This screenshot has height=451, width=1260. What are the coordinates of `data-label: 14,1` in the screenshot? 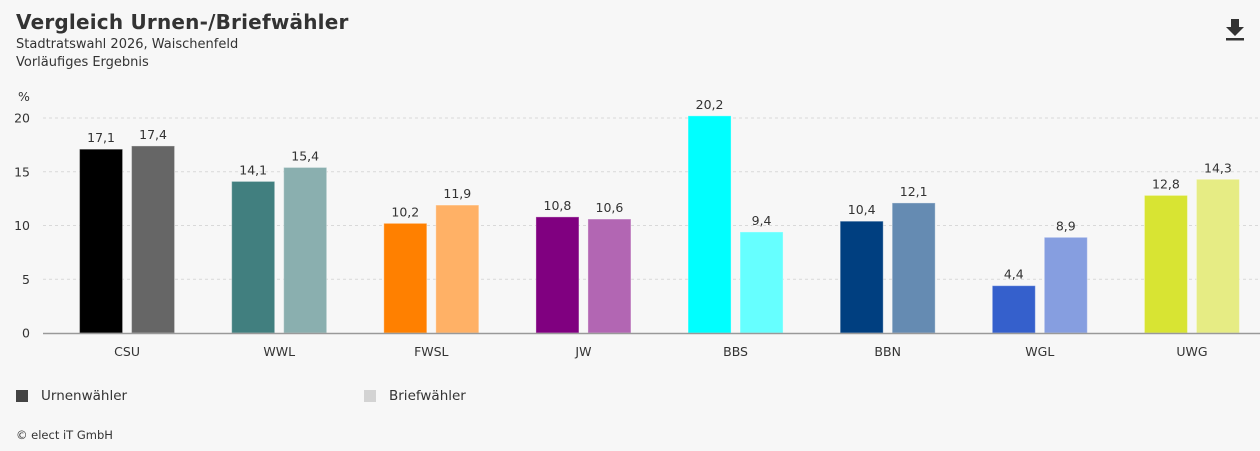 It's located at (253, 169).